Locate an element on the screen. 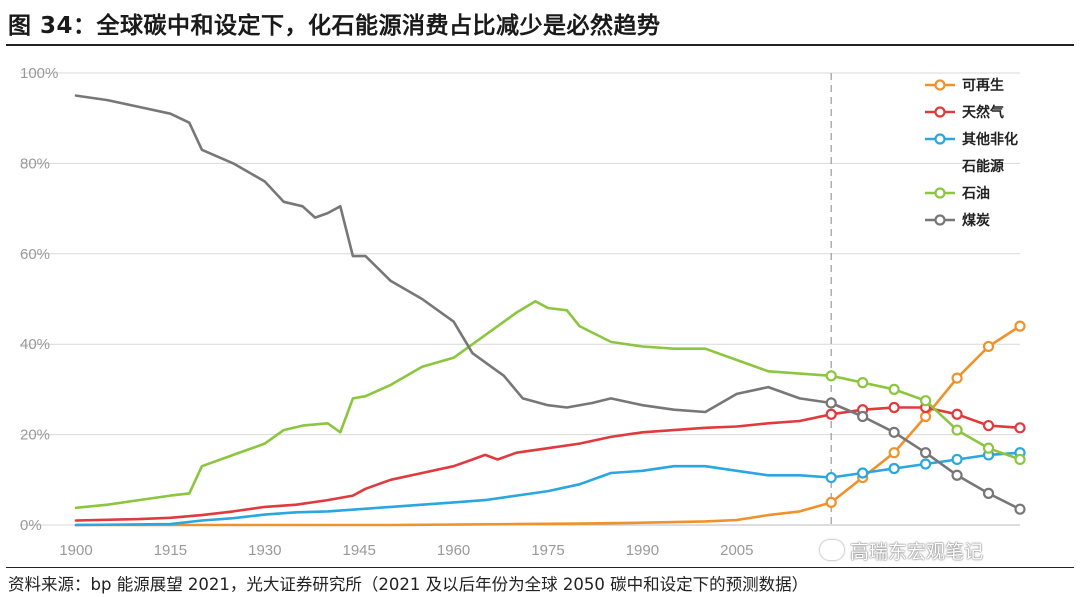 This screenshot has width=1080, height=597. legend-marker-renewables is located at coordinates (940, 85).